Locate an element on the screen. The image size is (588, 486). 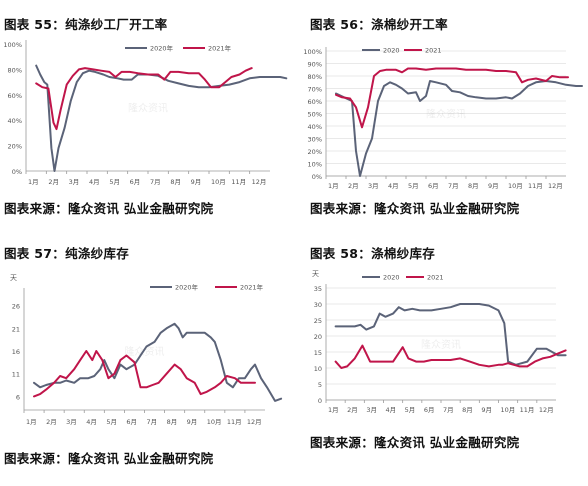
y-tick-label: 50% is located at coordinates (315, 115).